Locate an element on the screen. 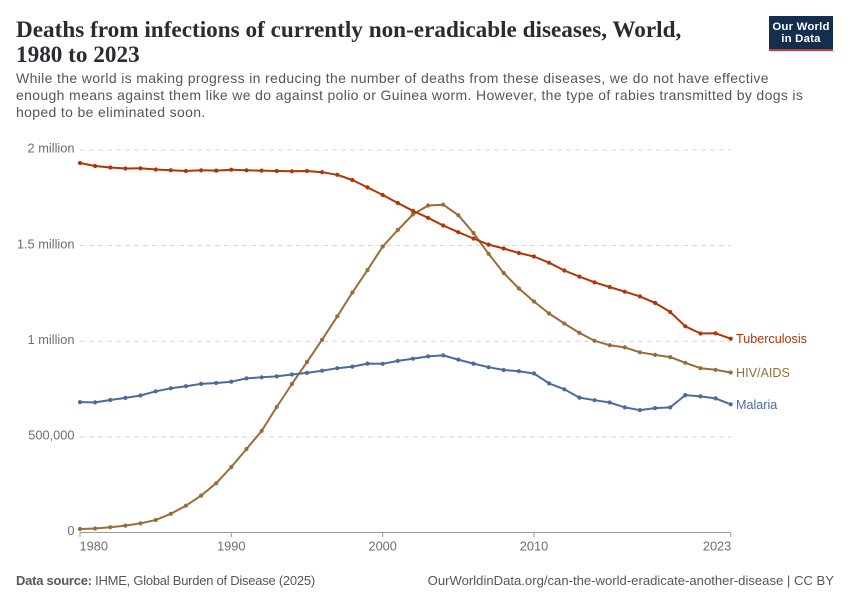 The height and width of the screenshot is (600, 850). svg-text: 1990 is located at coordinates (231, 546).